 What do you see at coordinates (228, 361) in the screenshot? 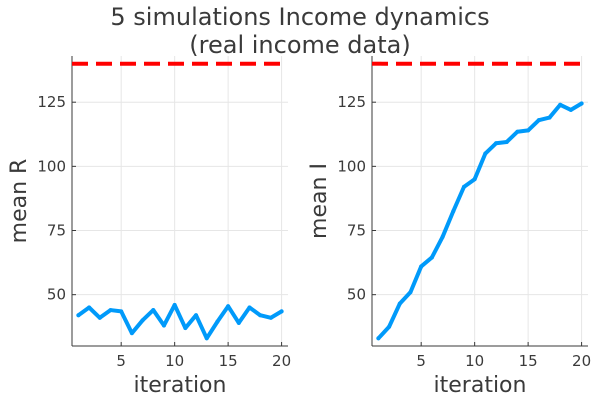
I see `x-tick-label-left-2: 15` at bounding box center [228, 361].